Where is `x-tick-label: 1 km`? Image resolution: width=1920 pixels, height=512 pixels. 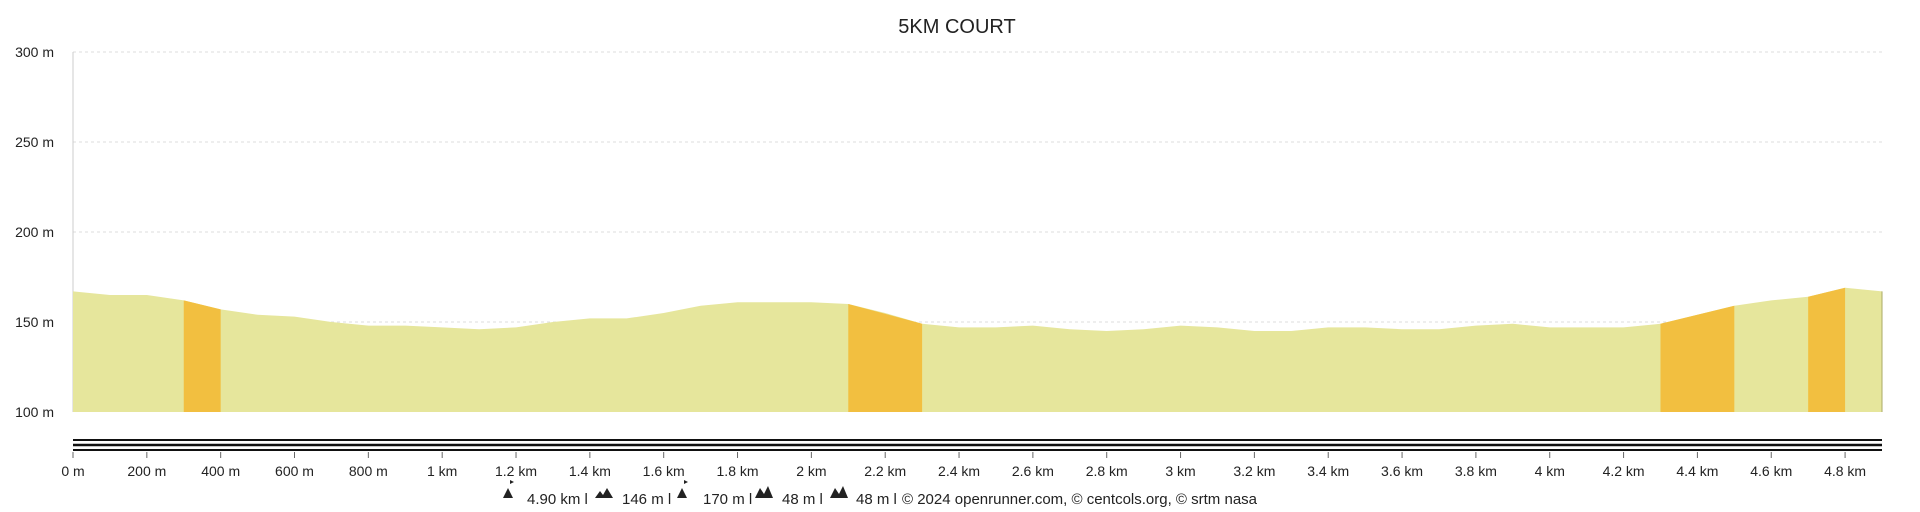 x-tick-label: 1 km is located at coordinates (442, 471).